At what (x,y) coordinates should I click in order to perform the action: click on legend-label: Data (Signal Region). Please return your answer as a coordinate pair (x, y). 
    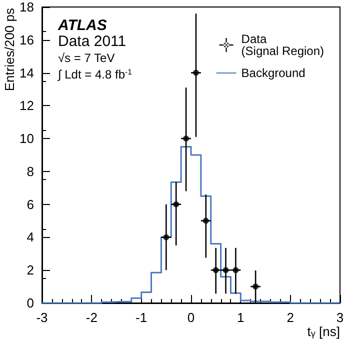
    Looking at the image, I should click on (282, 45).